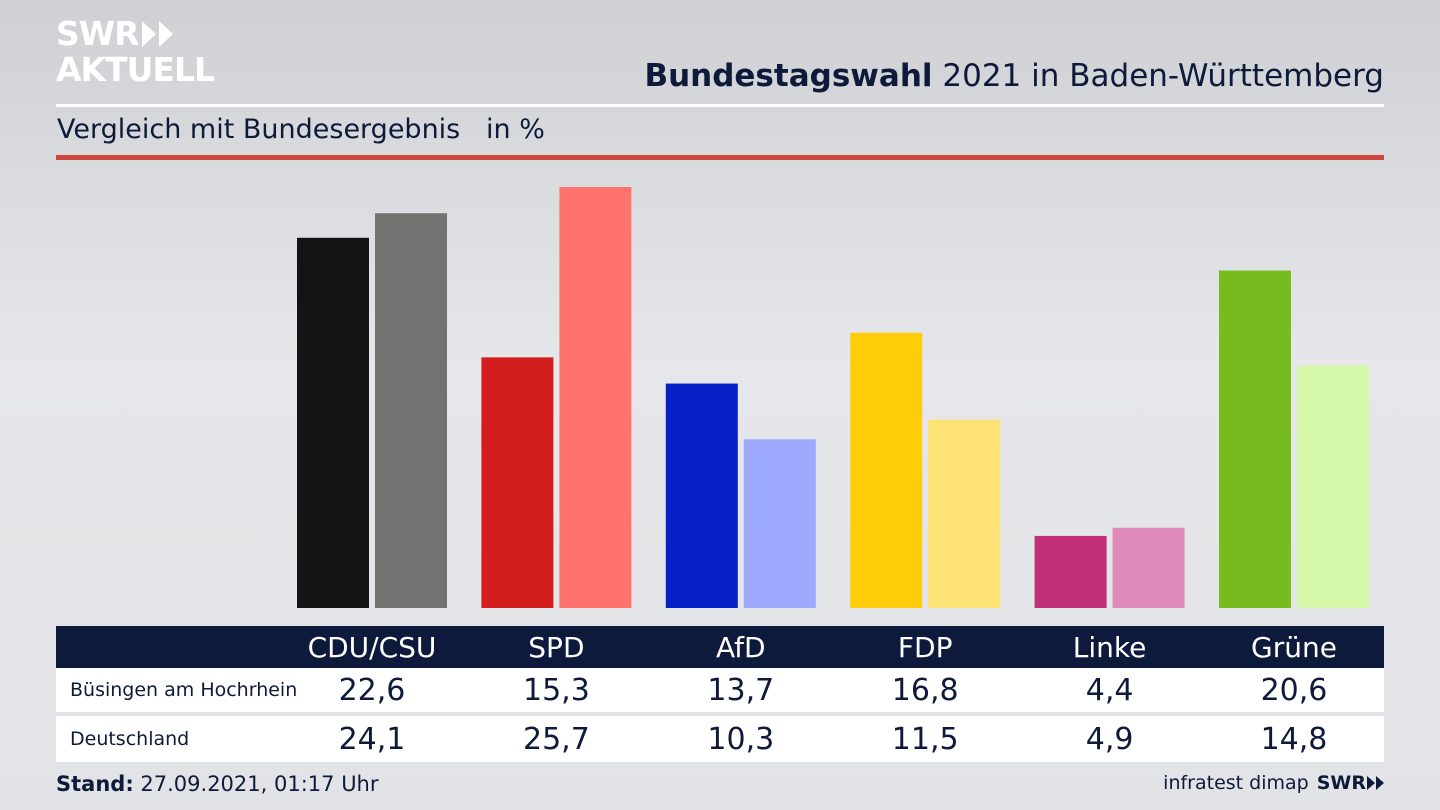 This screenshot has height=810, width=1440. Describe the element at coordinates (1070, 571) in the screenshot. I see `bar-linke-b-singen-am-hochrhein` at that location.